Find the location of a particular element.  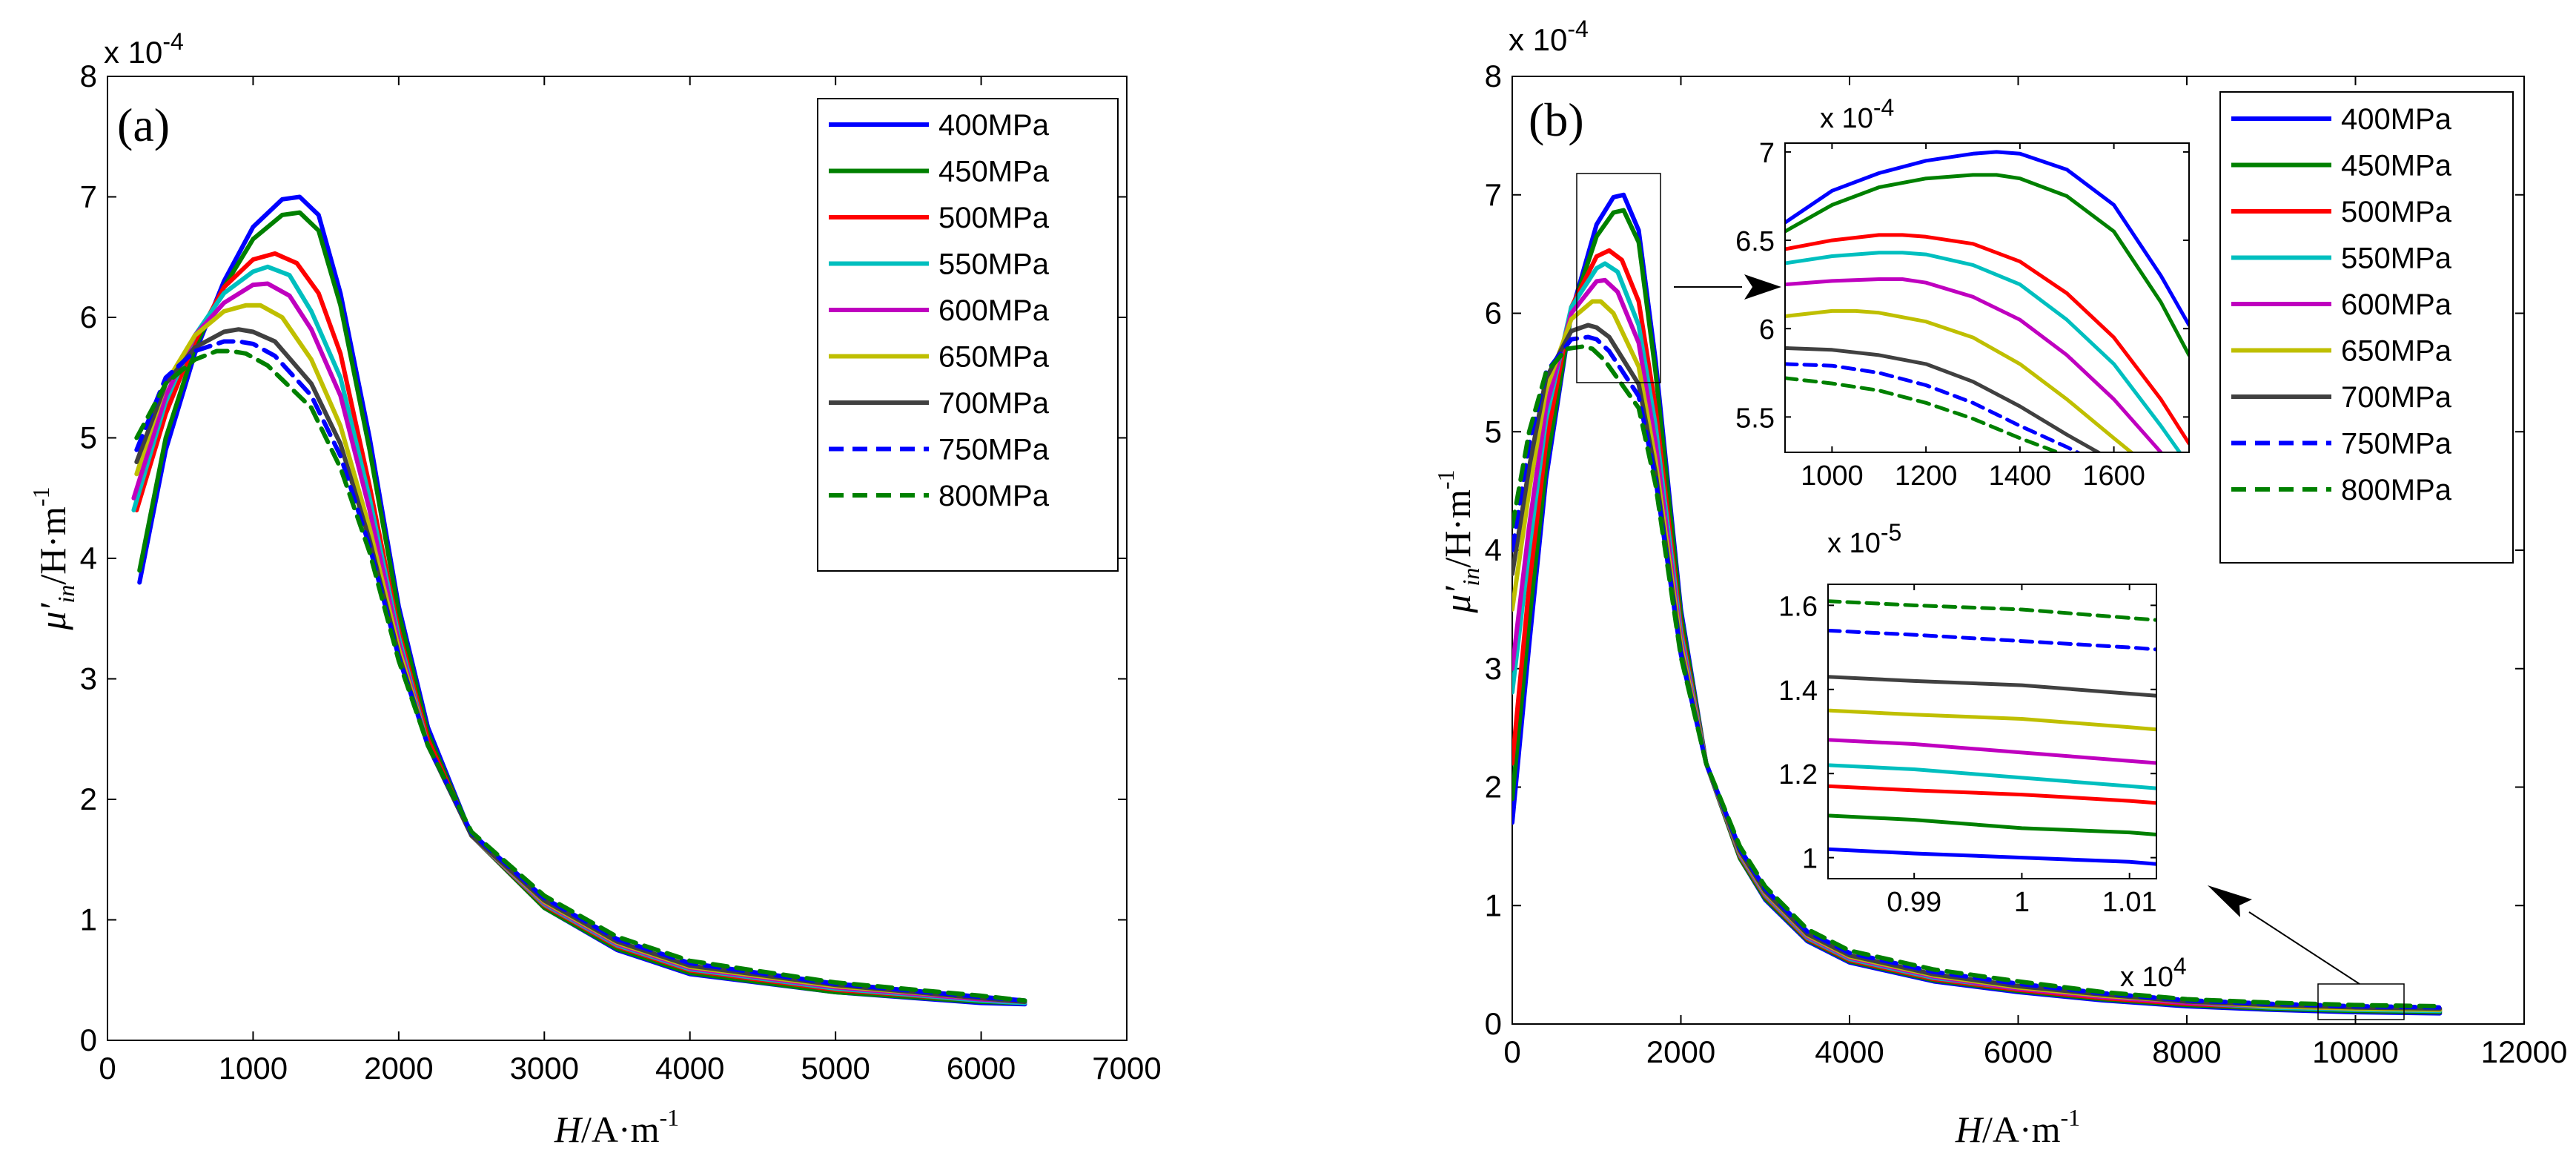

legend-box-b is located at coordinates (2366, 328).